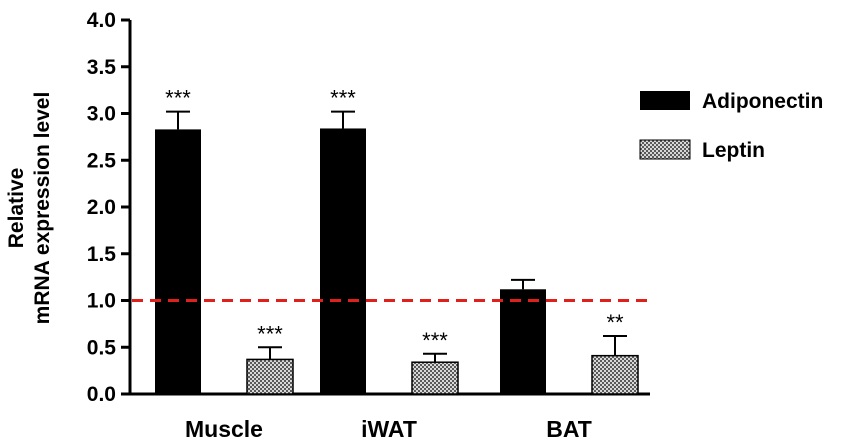  What do you see at coordinates (102, 254) in the screenshot?
I see `y-tick-label: 1.5` at bounding box center [102, 254].